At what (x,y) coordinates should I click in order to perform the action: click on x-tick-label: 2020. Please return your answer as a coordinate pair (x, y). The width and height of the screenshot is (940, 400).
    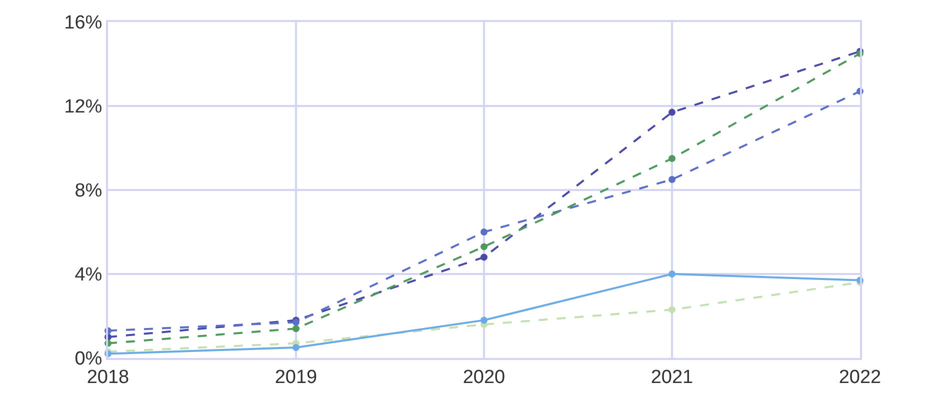
    Looking at the image, I should click on (484, 377).